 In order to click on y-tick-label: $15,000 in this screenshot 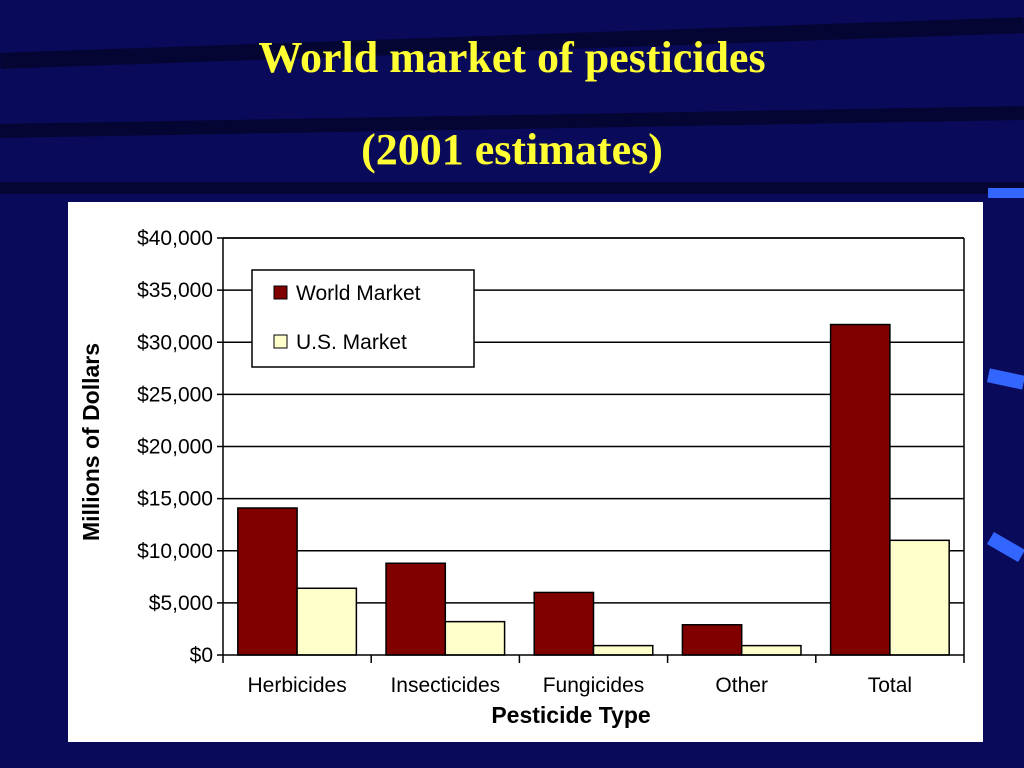, I will do `click(175, 499)`.